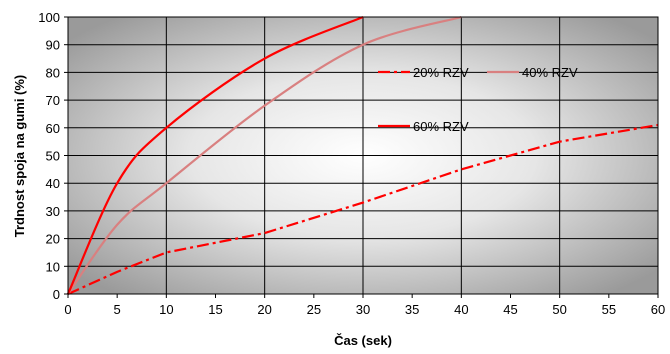 The width and height of the screenshot is (670, 354). Describe the element at coordinates (441, 72) in the screenshot. I see `legend-label-1: 20% RZV` at that location.